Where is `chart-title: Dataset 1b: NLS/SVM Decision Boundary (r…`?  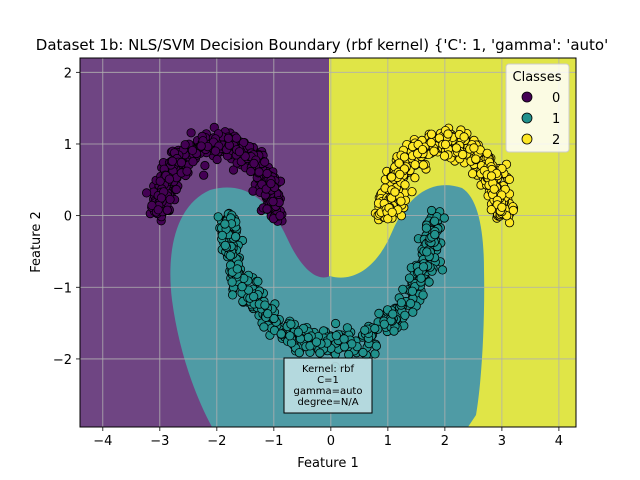
chart-title: Dataset 1b: NLS/SVM Decision Boundary (r… is located at coordinates (322, 45).